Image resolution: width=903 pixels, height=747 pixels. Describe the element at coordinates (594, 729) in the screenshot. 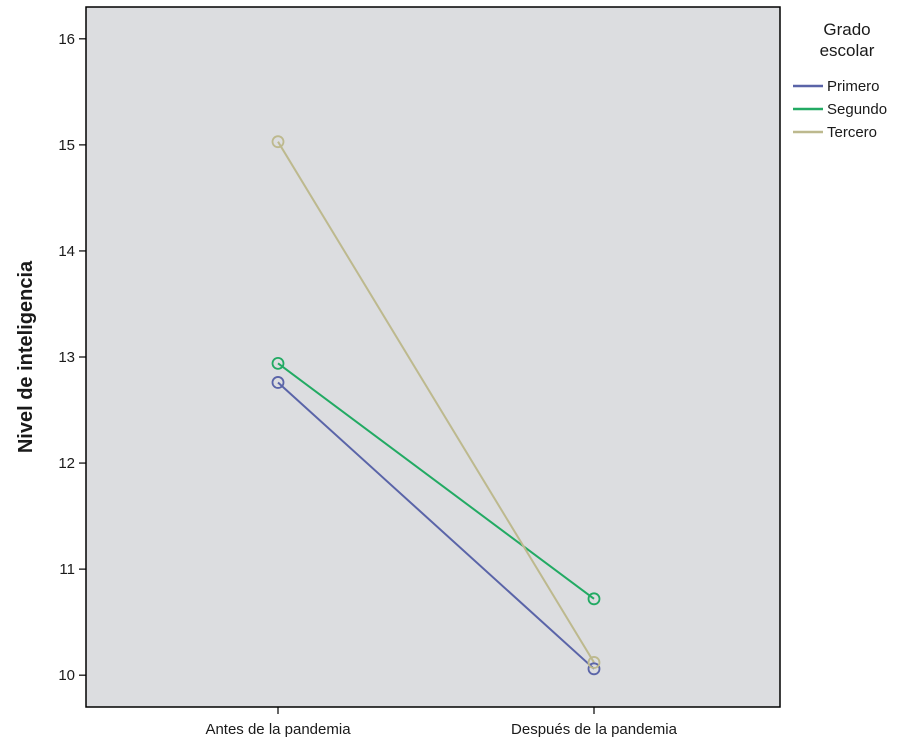

I see `x-tick-label: Después de la pandemia` at that location.